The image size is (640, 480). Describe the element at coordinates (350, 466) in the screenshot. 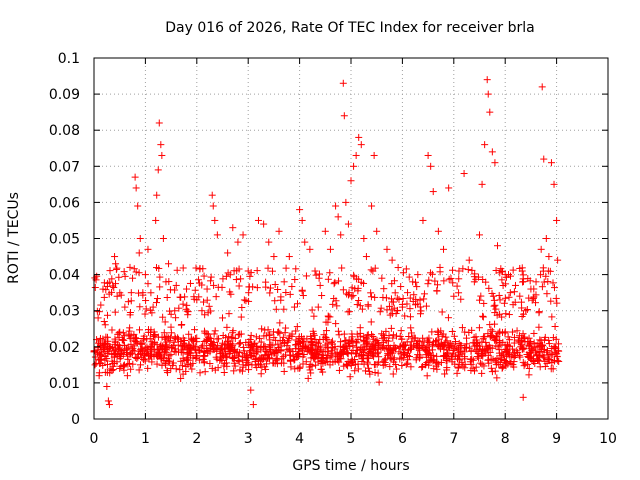

I see `x-axis-label: GPS time / hours` at that location.